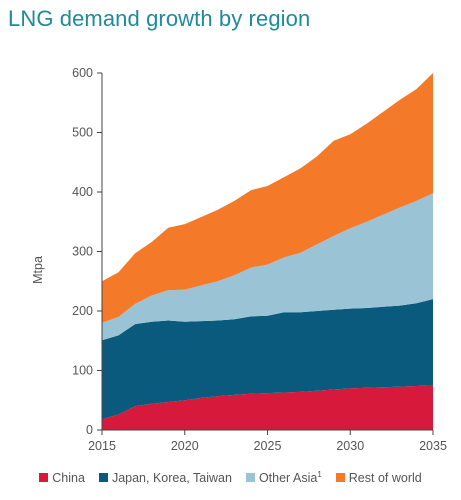  What do you see at coordinates (350, 446) in the screenshot?
I see `x-tick-label: 2030` at bounding box center [350, 446].